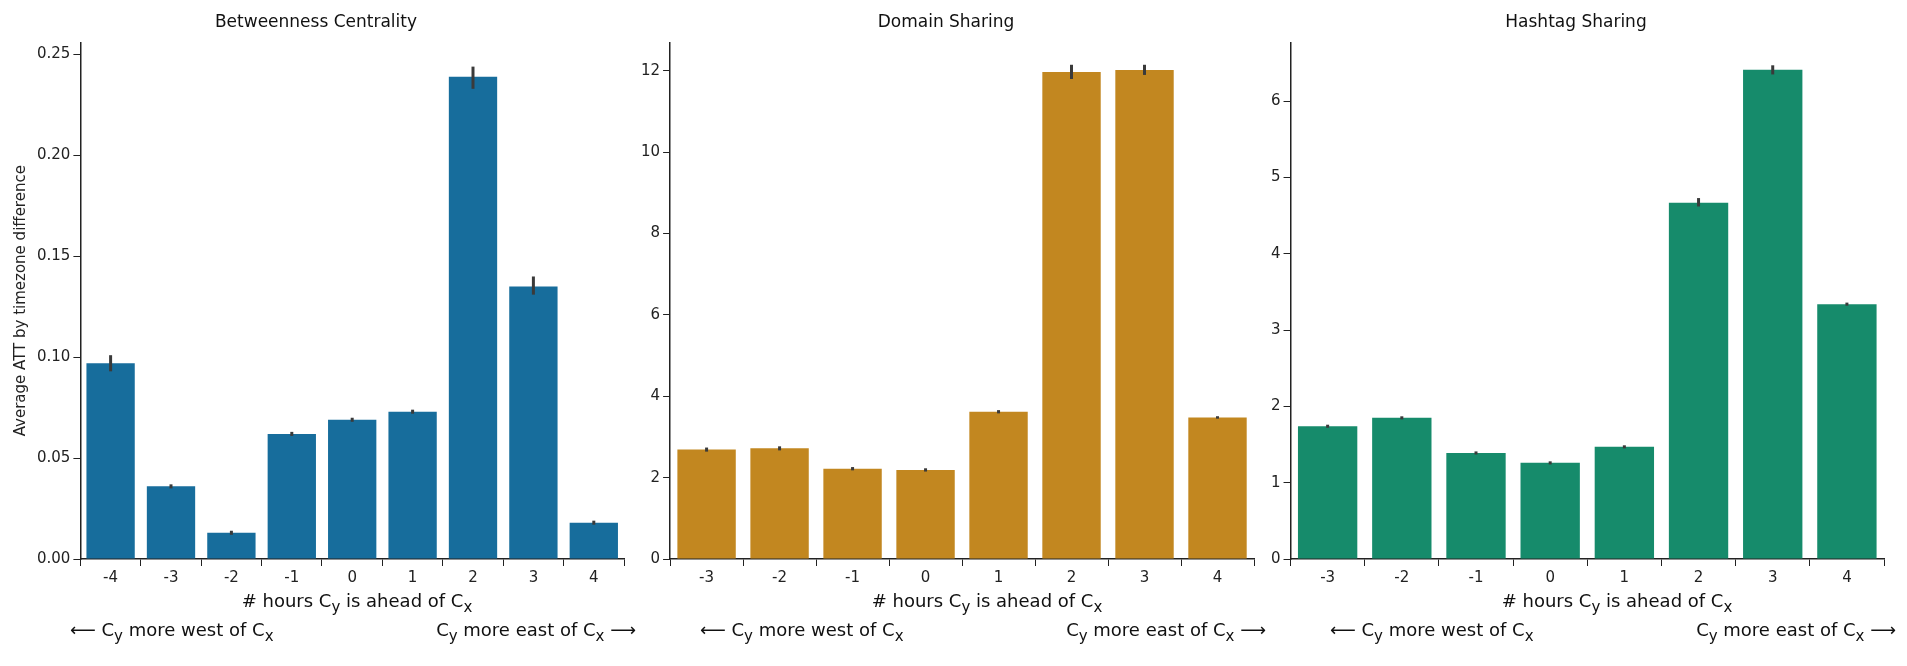 The image size is (1907, 666). Describe the element at coordinates (1576, 20) in the screenshot. I see `chart-title: Hashtag Sharing` at that location.